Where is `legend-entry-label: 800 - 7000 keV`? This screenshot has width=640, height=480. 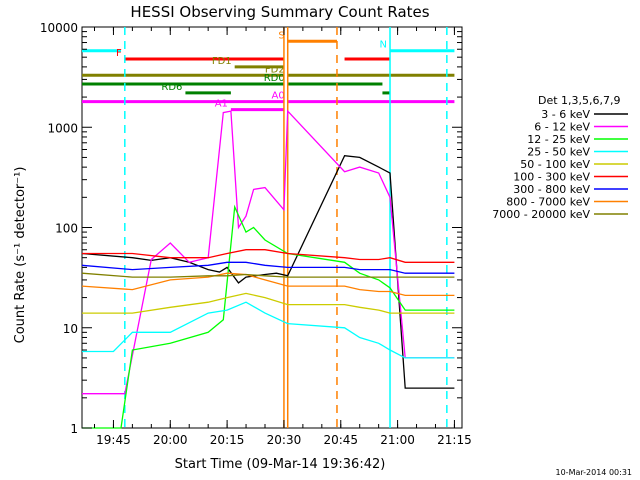 legend-entry-label: 800 - 7000 keV is located at coordinates (548, 202).